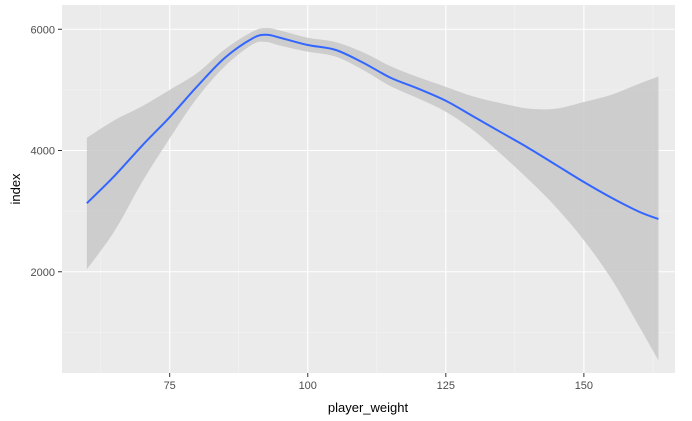  Describe the element at coordinates (308, 386) in the screenshot. I see `x-tick-label: 100` at that location.